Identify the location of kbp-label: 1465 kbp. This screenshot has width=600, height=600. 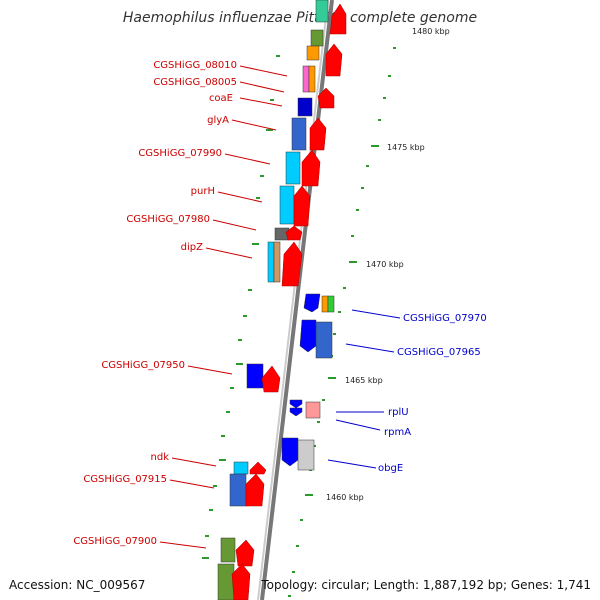
(364, 380).